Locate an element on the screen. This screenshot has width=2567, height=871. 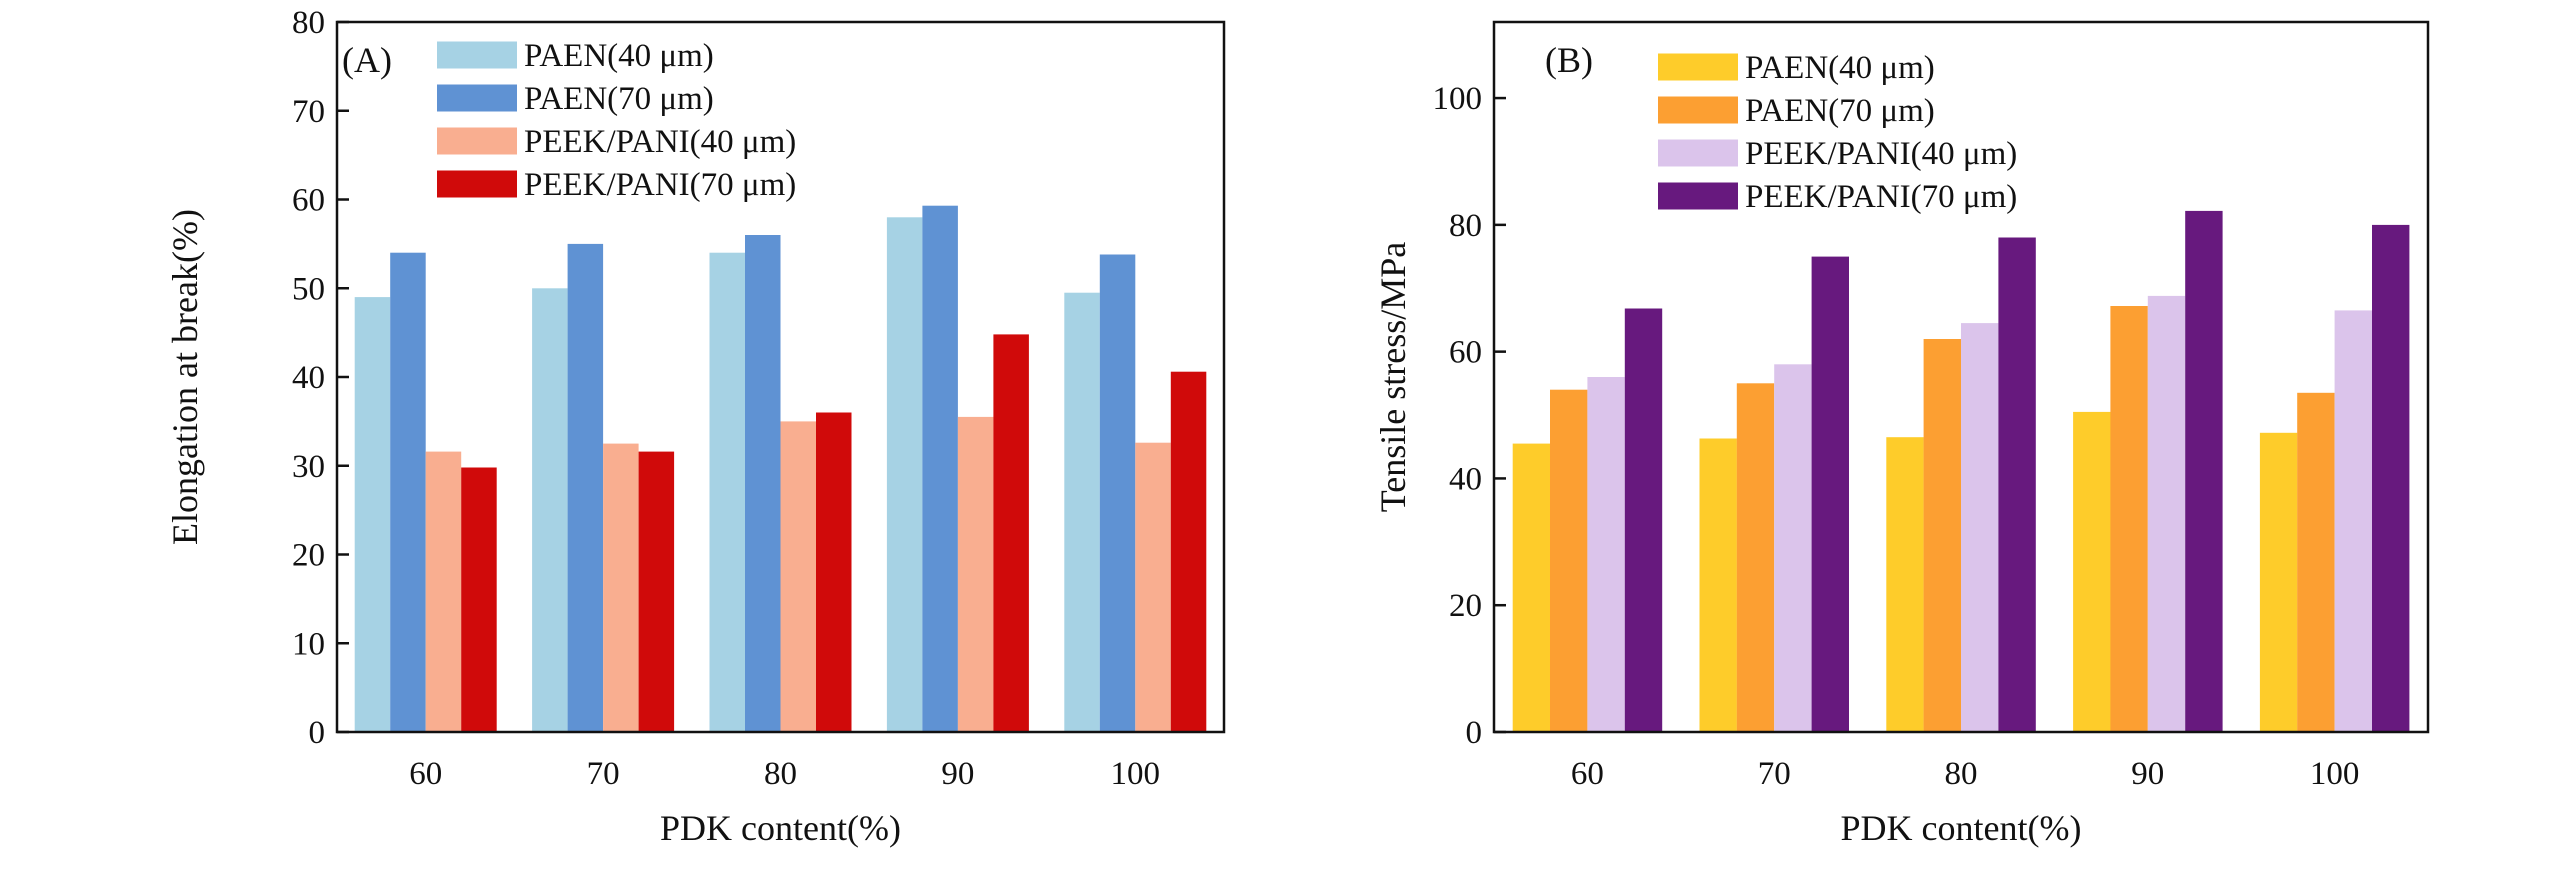
y-axis-title: Elongation at break(%) is located at coordinates (185, 377).